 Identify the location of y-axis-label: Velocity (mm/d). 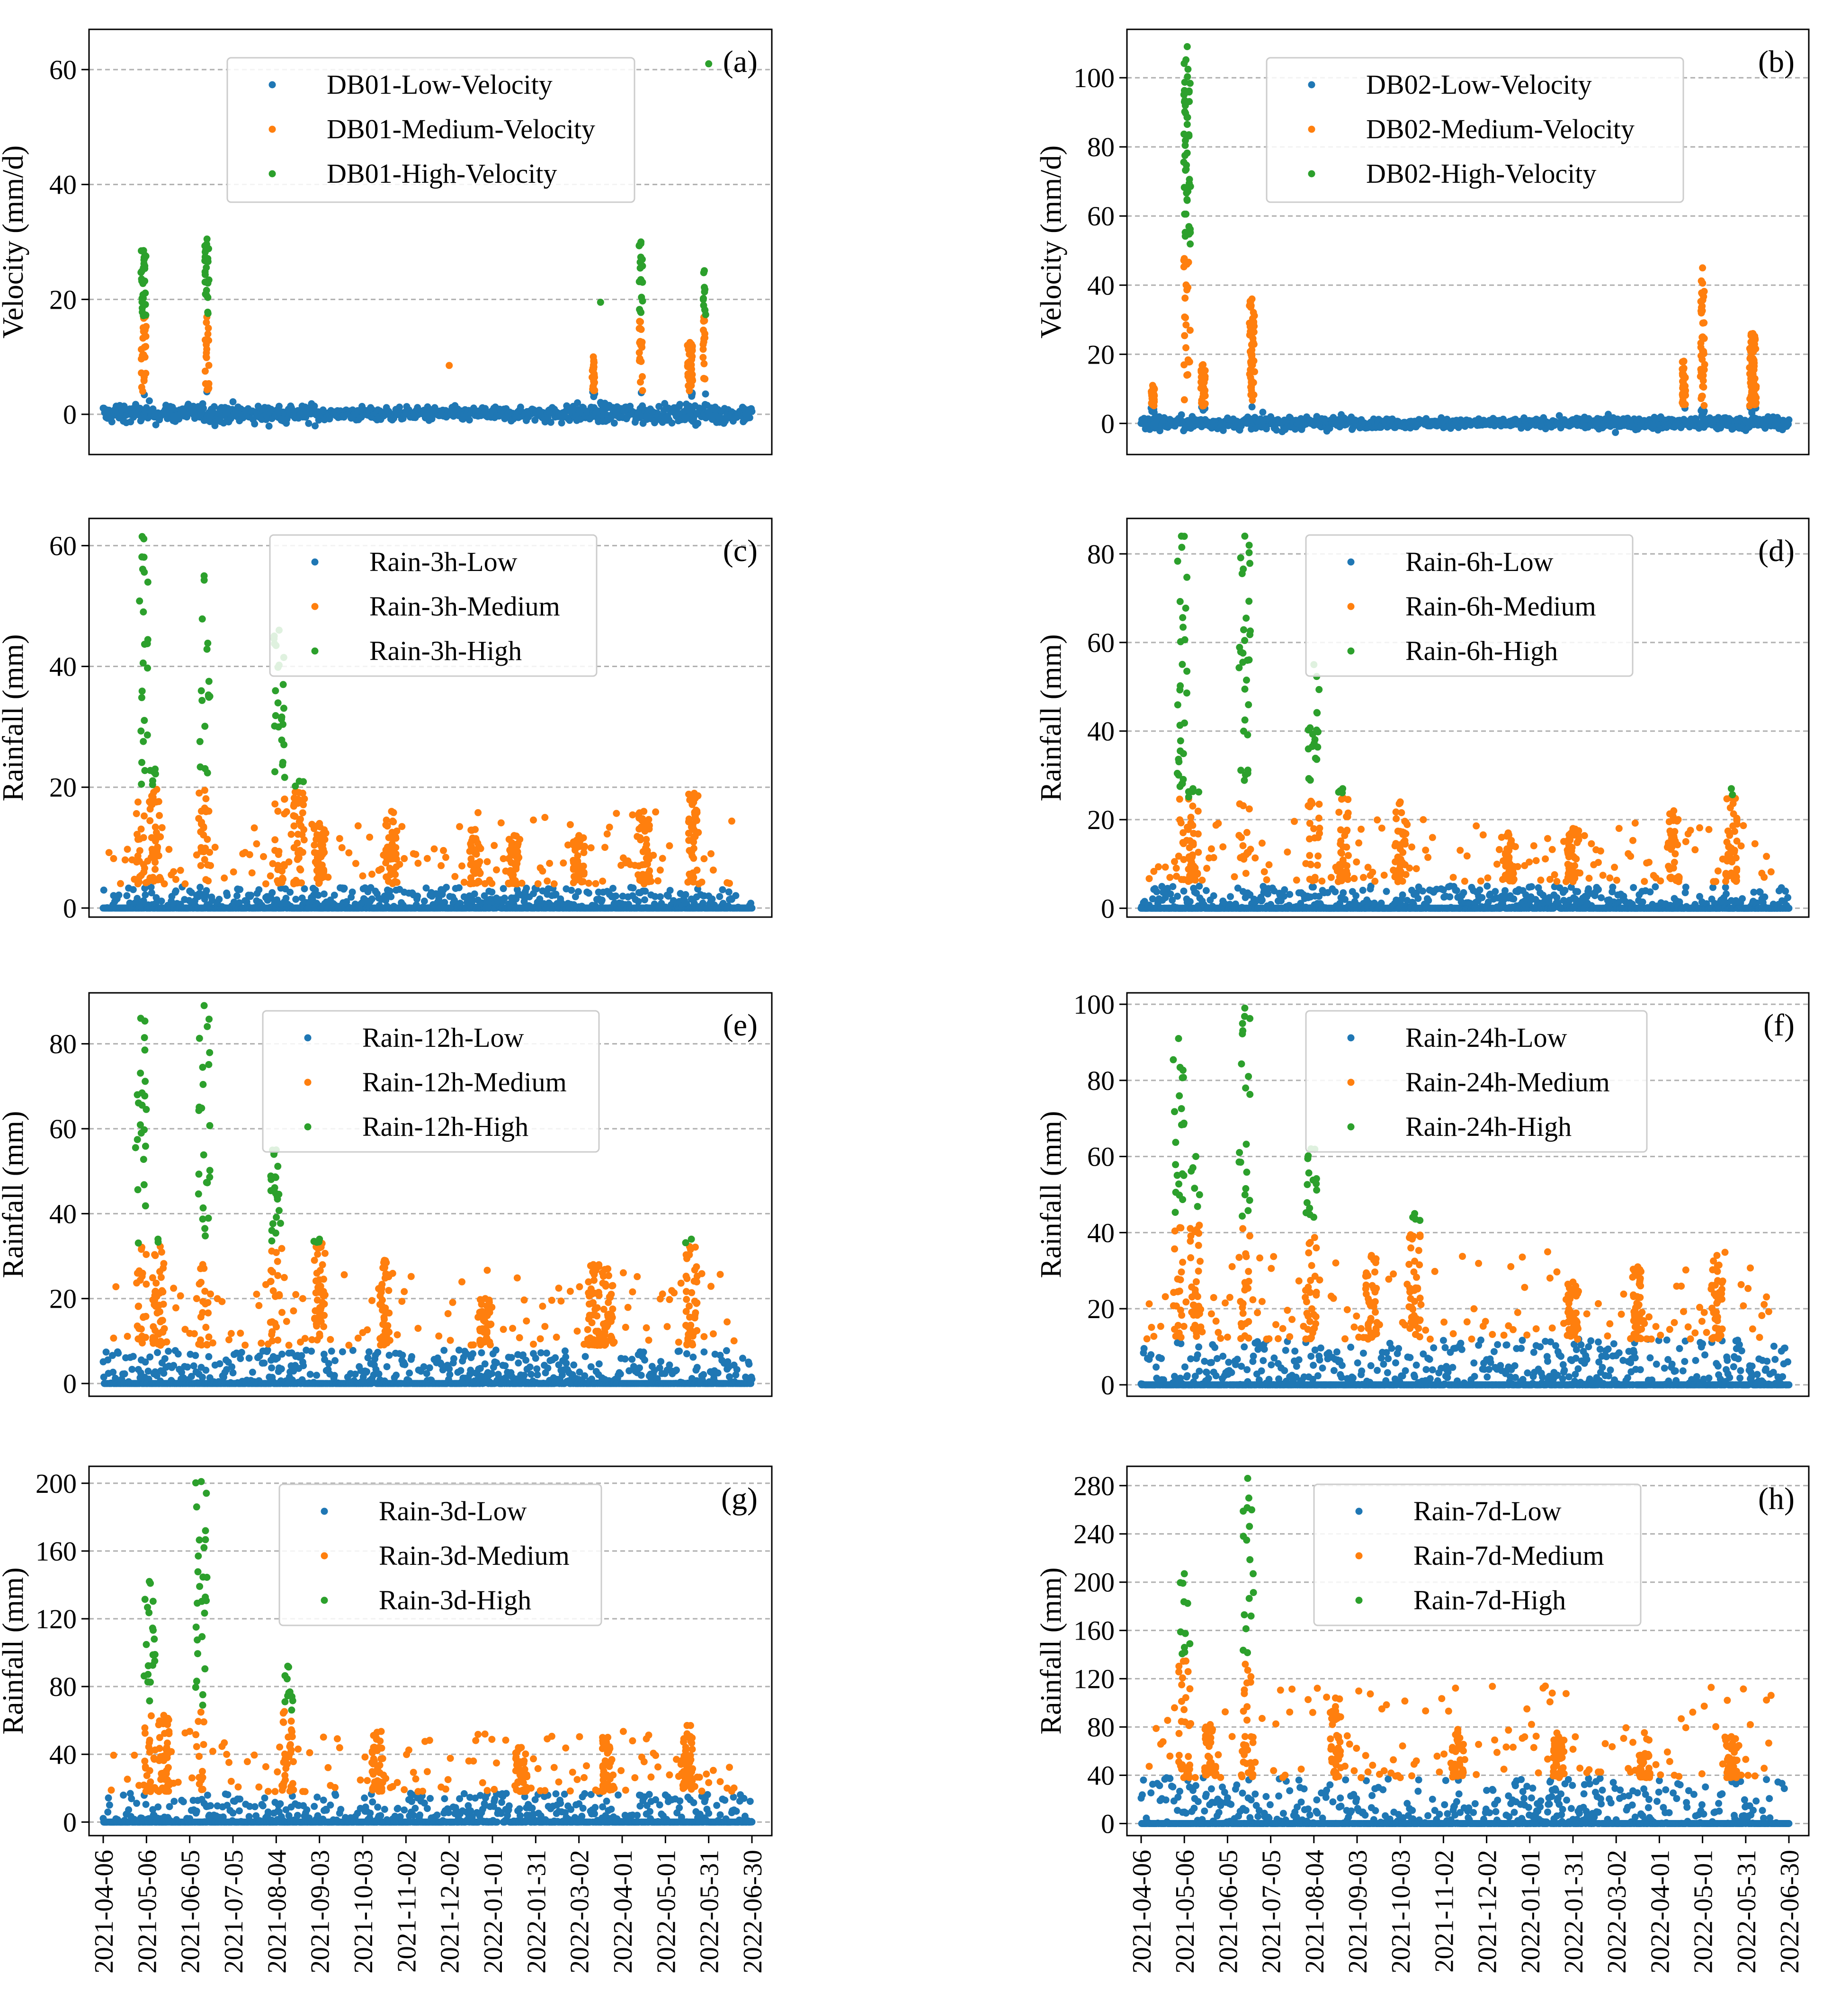
(14, 242).